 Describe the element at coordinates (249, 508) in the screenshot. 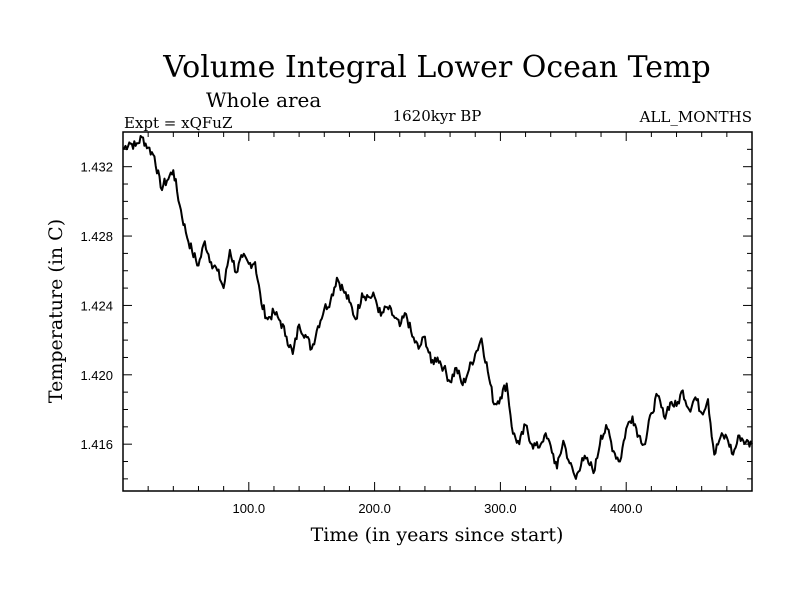

I see `x-tick-label: 100.0` at that location.